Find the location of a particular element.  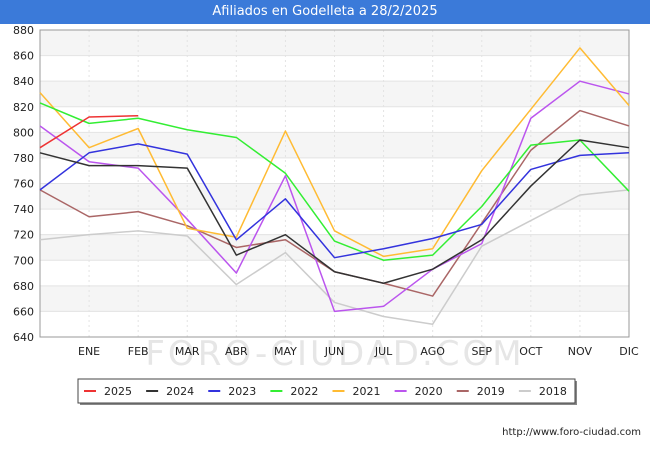

y-tick-label: 660 is located at coordinates (23, 311).